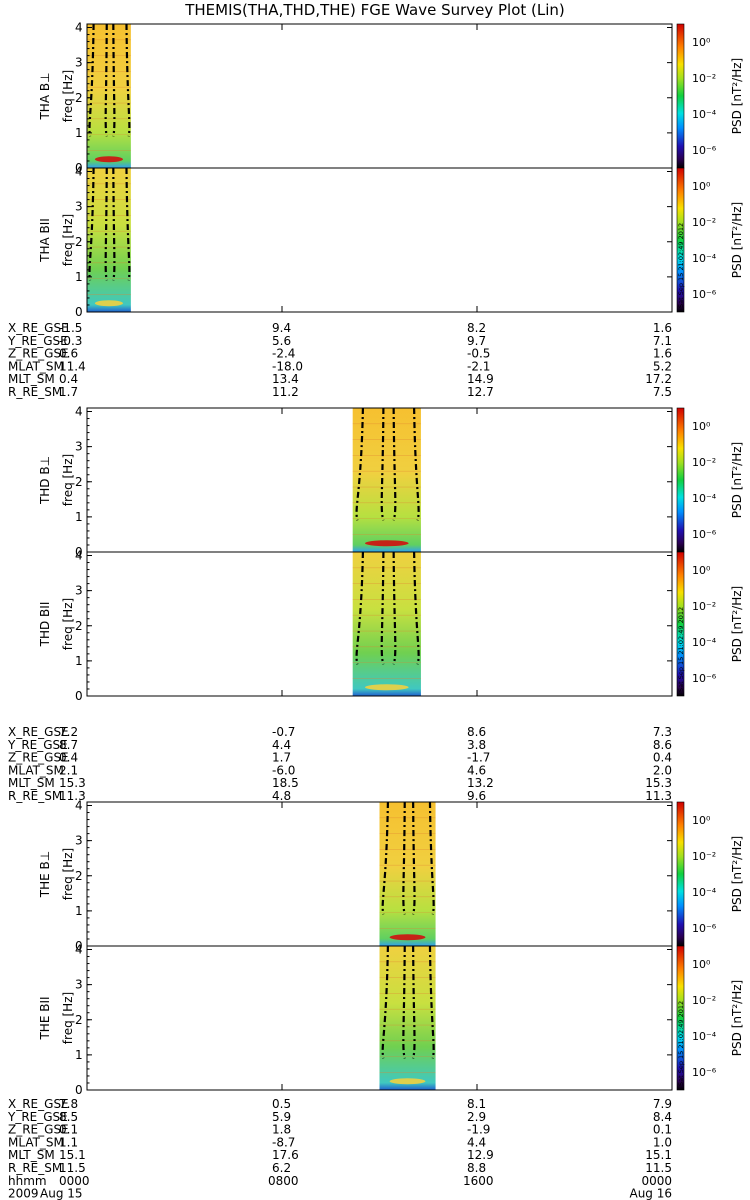 This screenshot has height=1200, width=750. I want to click on ephemeris-value: -8.7, so click(283, 1142).